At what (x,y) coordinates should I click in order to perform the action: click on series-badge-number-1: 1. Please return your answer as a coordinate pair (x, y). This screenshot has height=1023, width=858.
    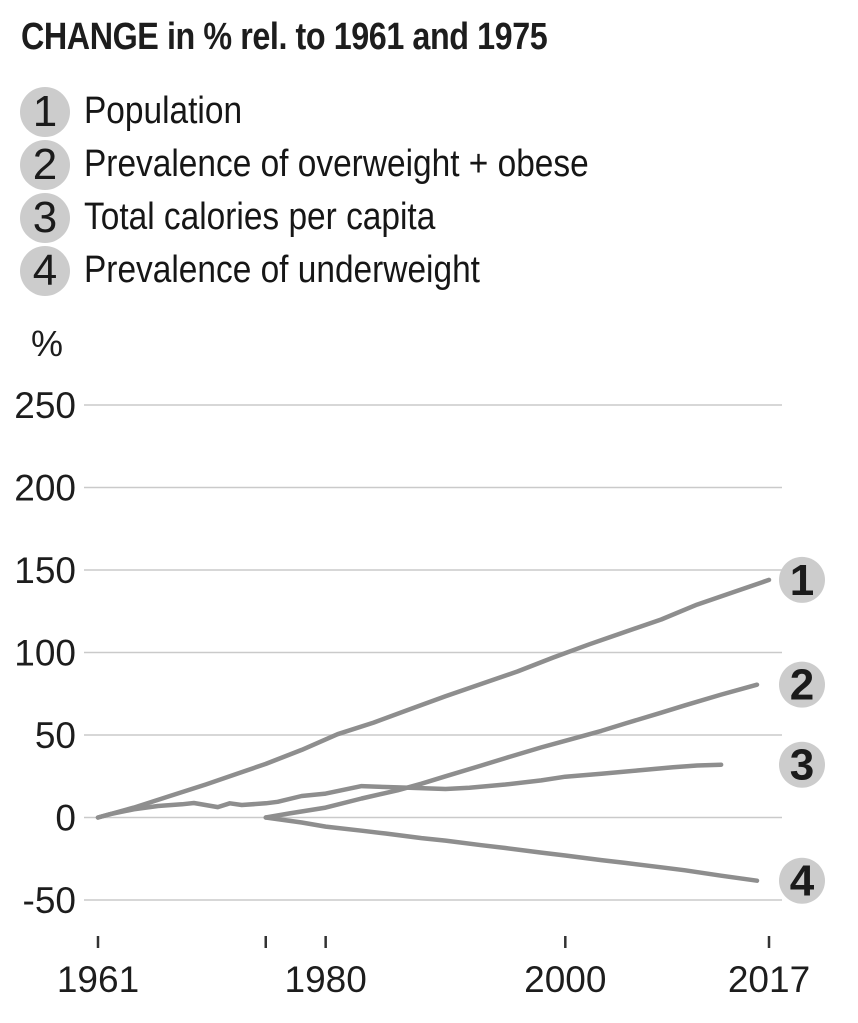
    Looking at the image, I should click on (802, 580).